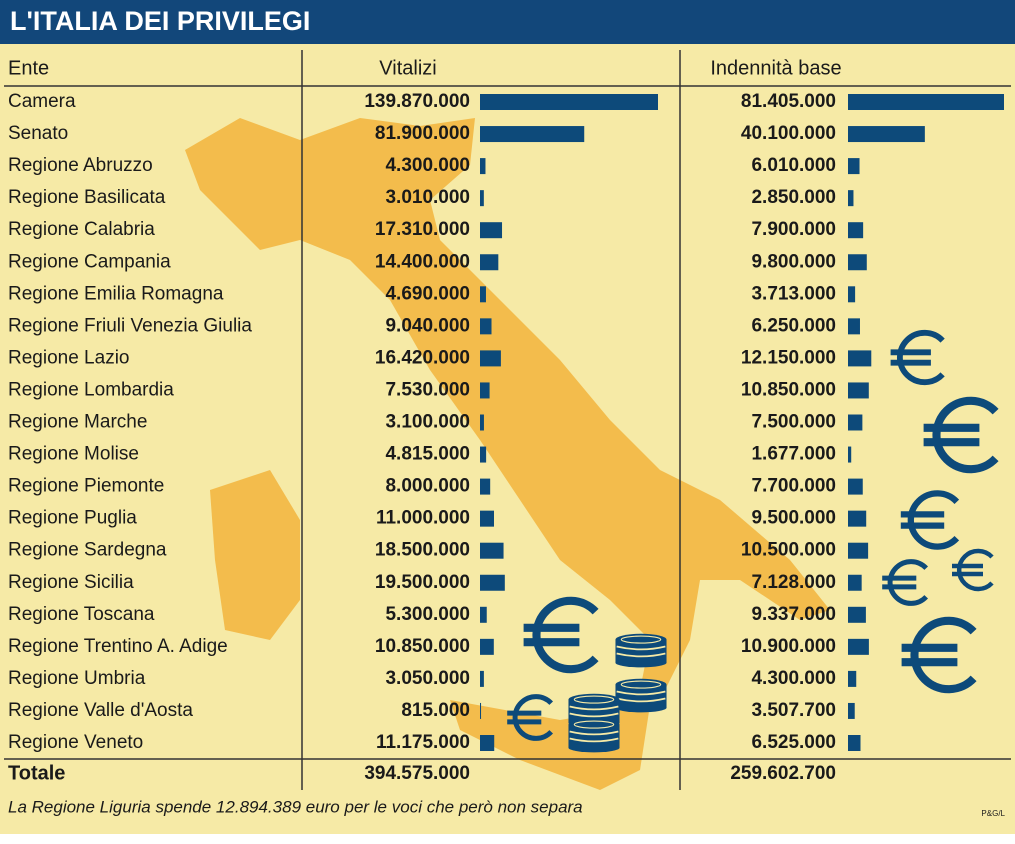  What do you see at coordinates (793, 293) in the screenshot?
I see `value-label: 3.713.000` at bounding box center [793, 293].